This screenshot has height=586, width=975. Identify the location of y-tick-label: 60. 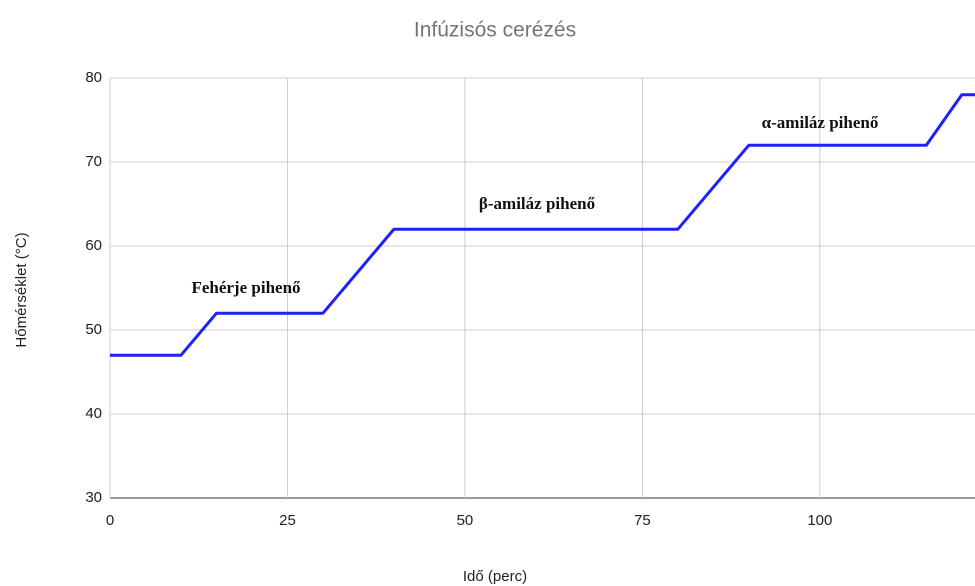
(93, 245).